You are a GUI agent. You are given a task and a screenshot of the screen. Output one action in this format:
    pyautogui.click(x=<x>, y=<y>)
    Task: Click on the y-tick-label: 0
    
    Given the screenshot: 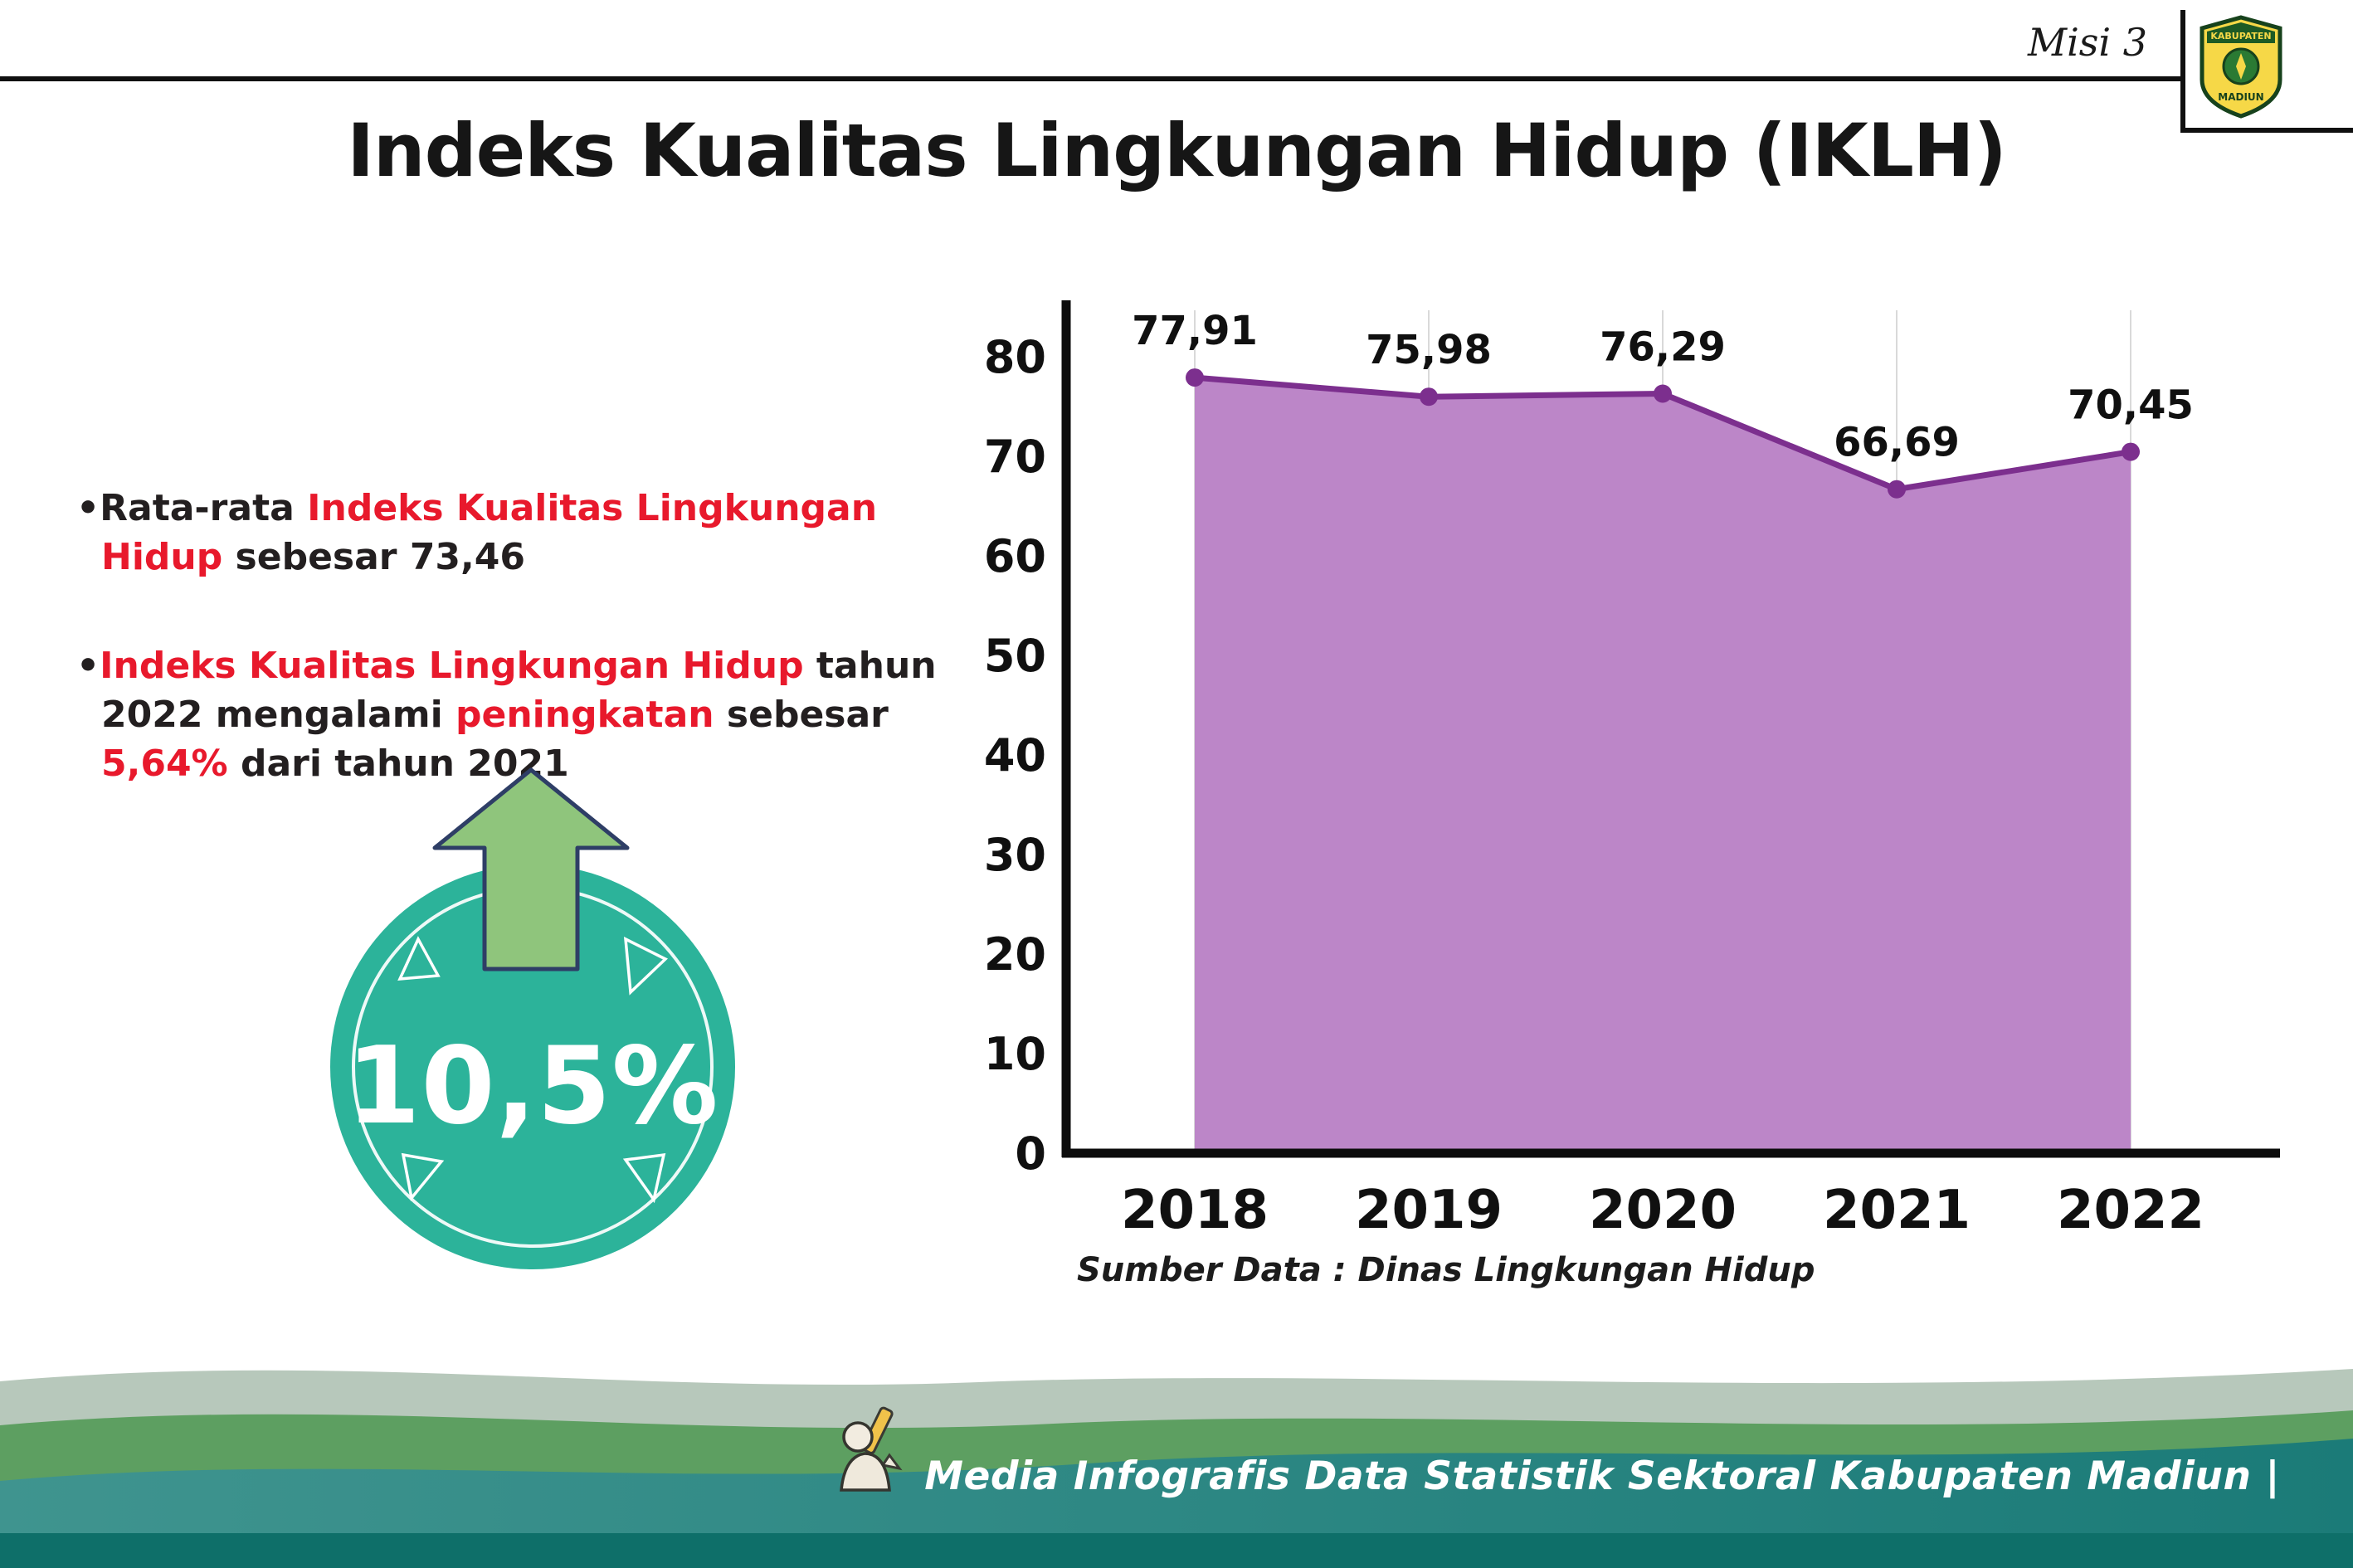 What is the action you would take?
    pyautogui.click(x=1030, y=1153)
    